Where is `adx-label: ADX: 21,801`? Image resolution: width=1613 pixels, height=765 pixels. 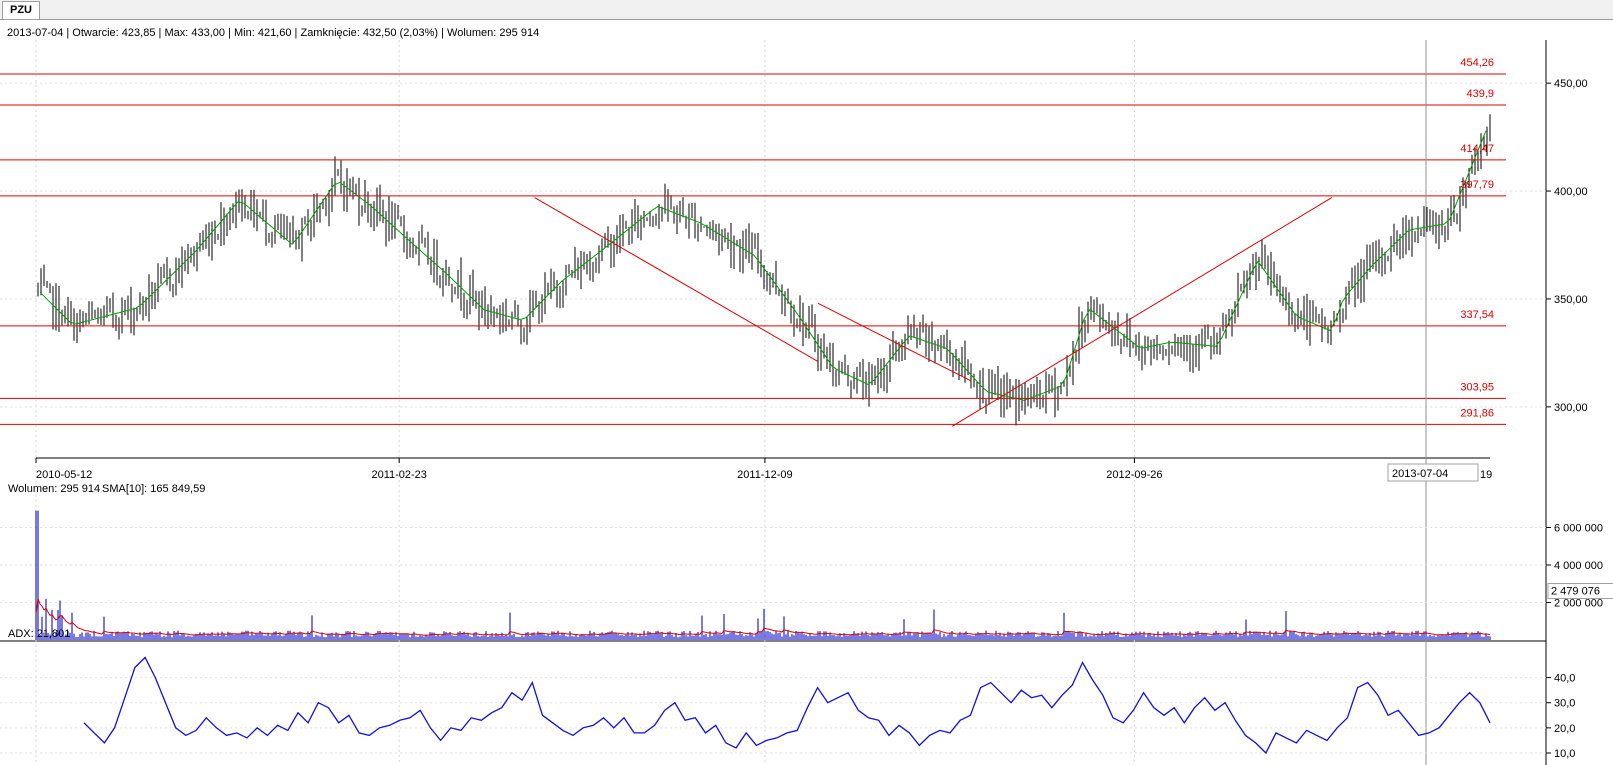
adx-label: ADX: 21,801 is located at coordinates (39, 634).